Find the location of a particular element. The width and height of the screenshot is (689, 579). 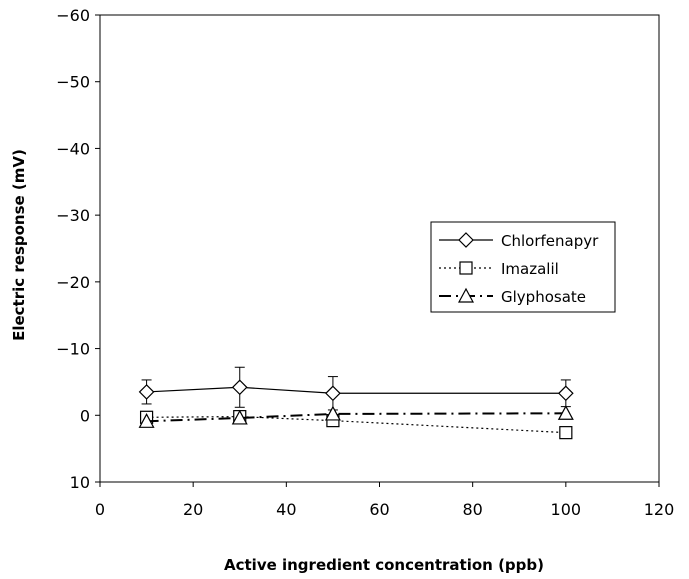

x-tick-label: 120 is located at coordinates (659, 509).